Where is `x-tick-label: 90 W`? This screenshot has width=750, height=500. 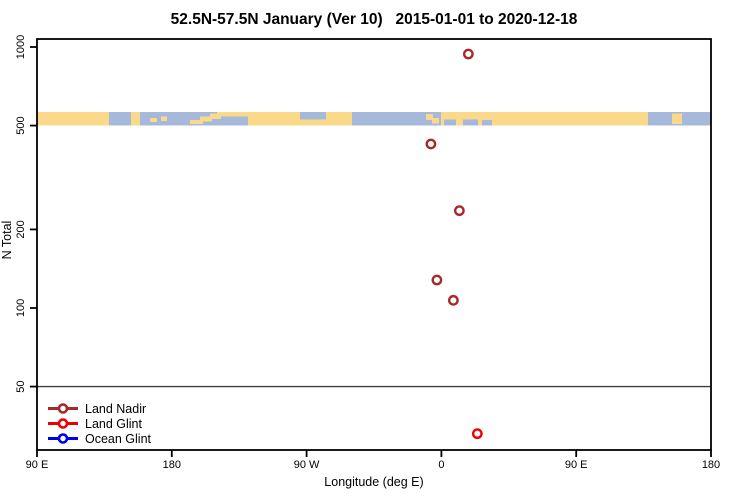 x-tick-label: 90 W is located at coordinates (307, 465).